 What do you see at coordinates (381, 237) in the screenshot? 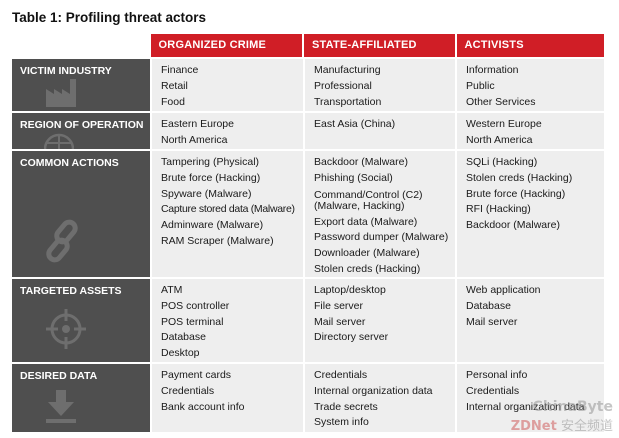
I see `cell-item: Password dumper (Malware)` at bounding box center [381, 237].